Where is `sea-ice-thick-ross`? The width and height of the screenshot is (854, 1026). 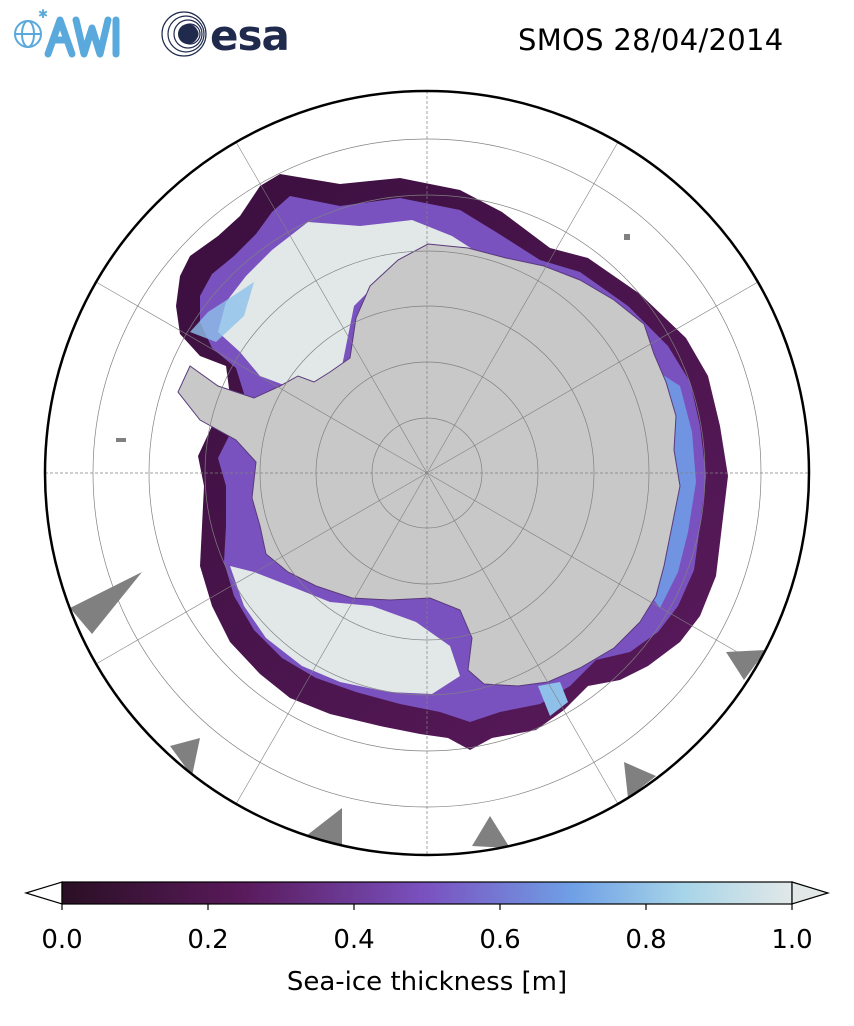 sea-ice-thick-ross is located at coordinates (345, 630).